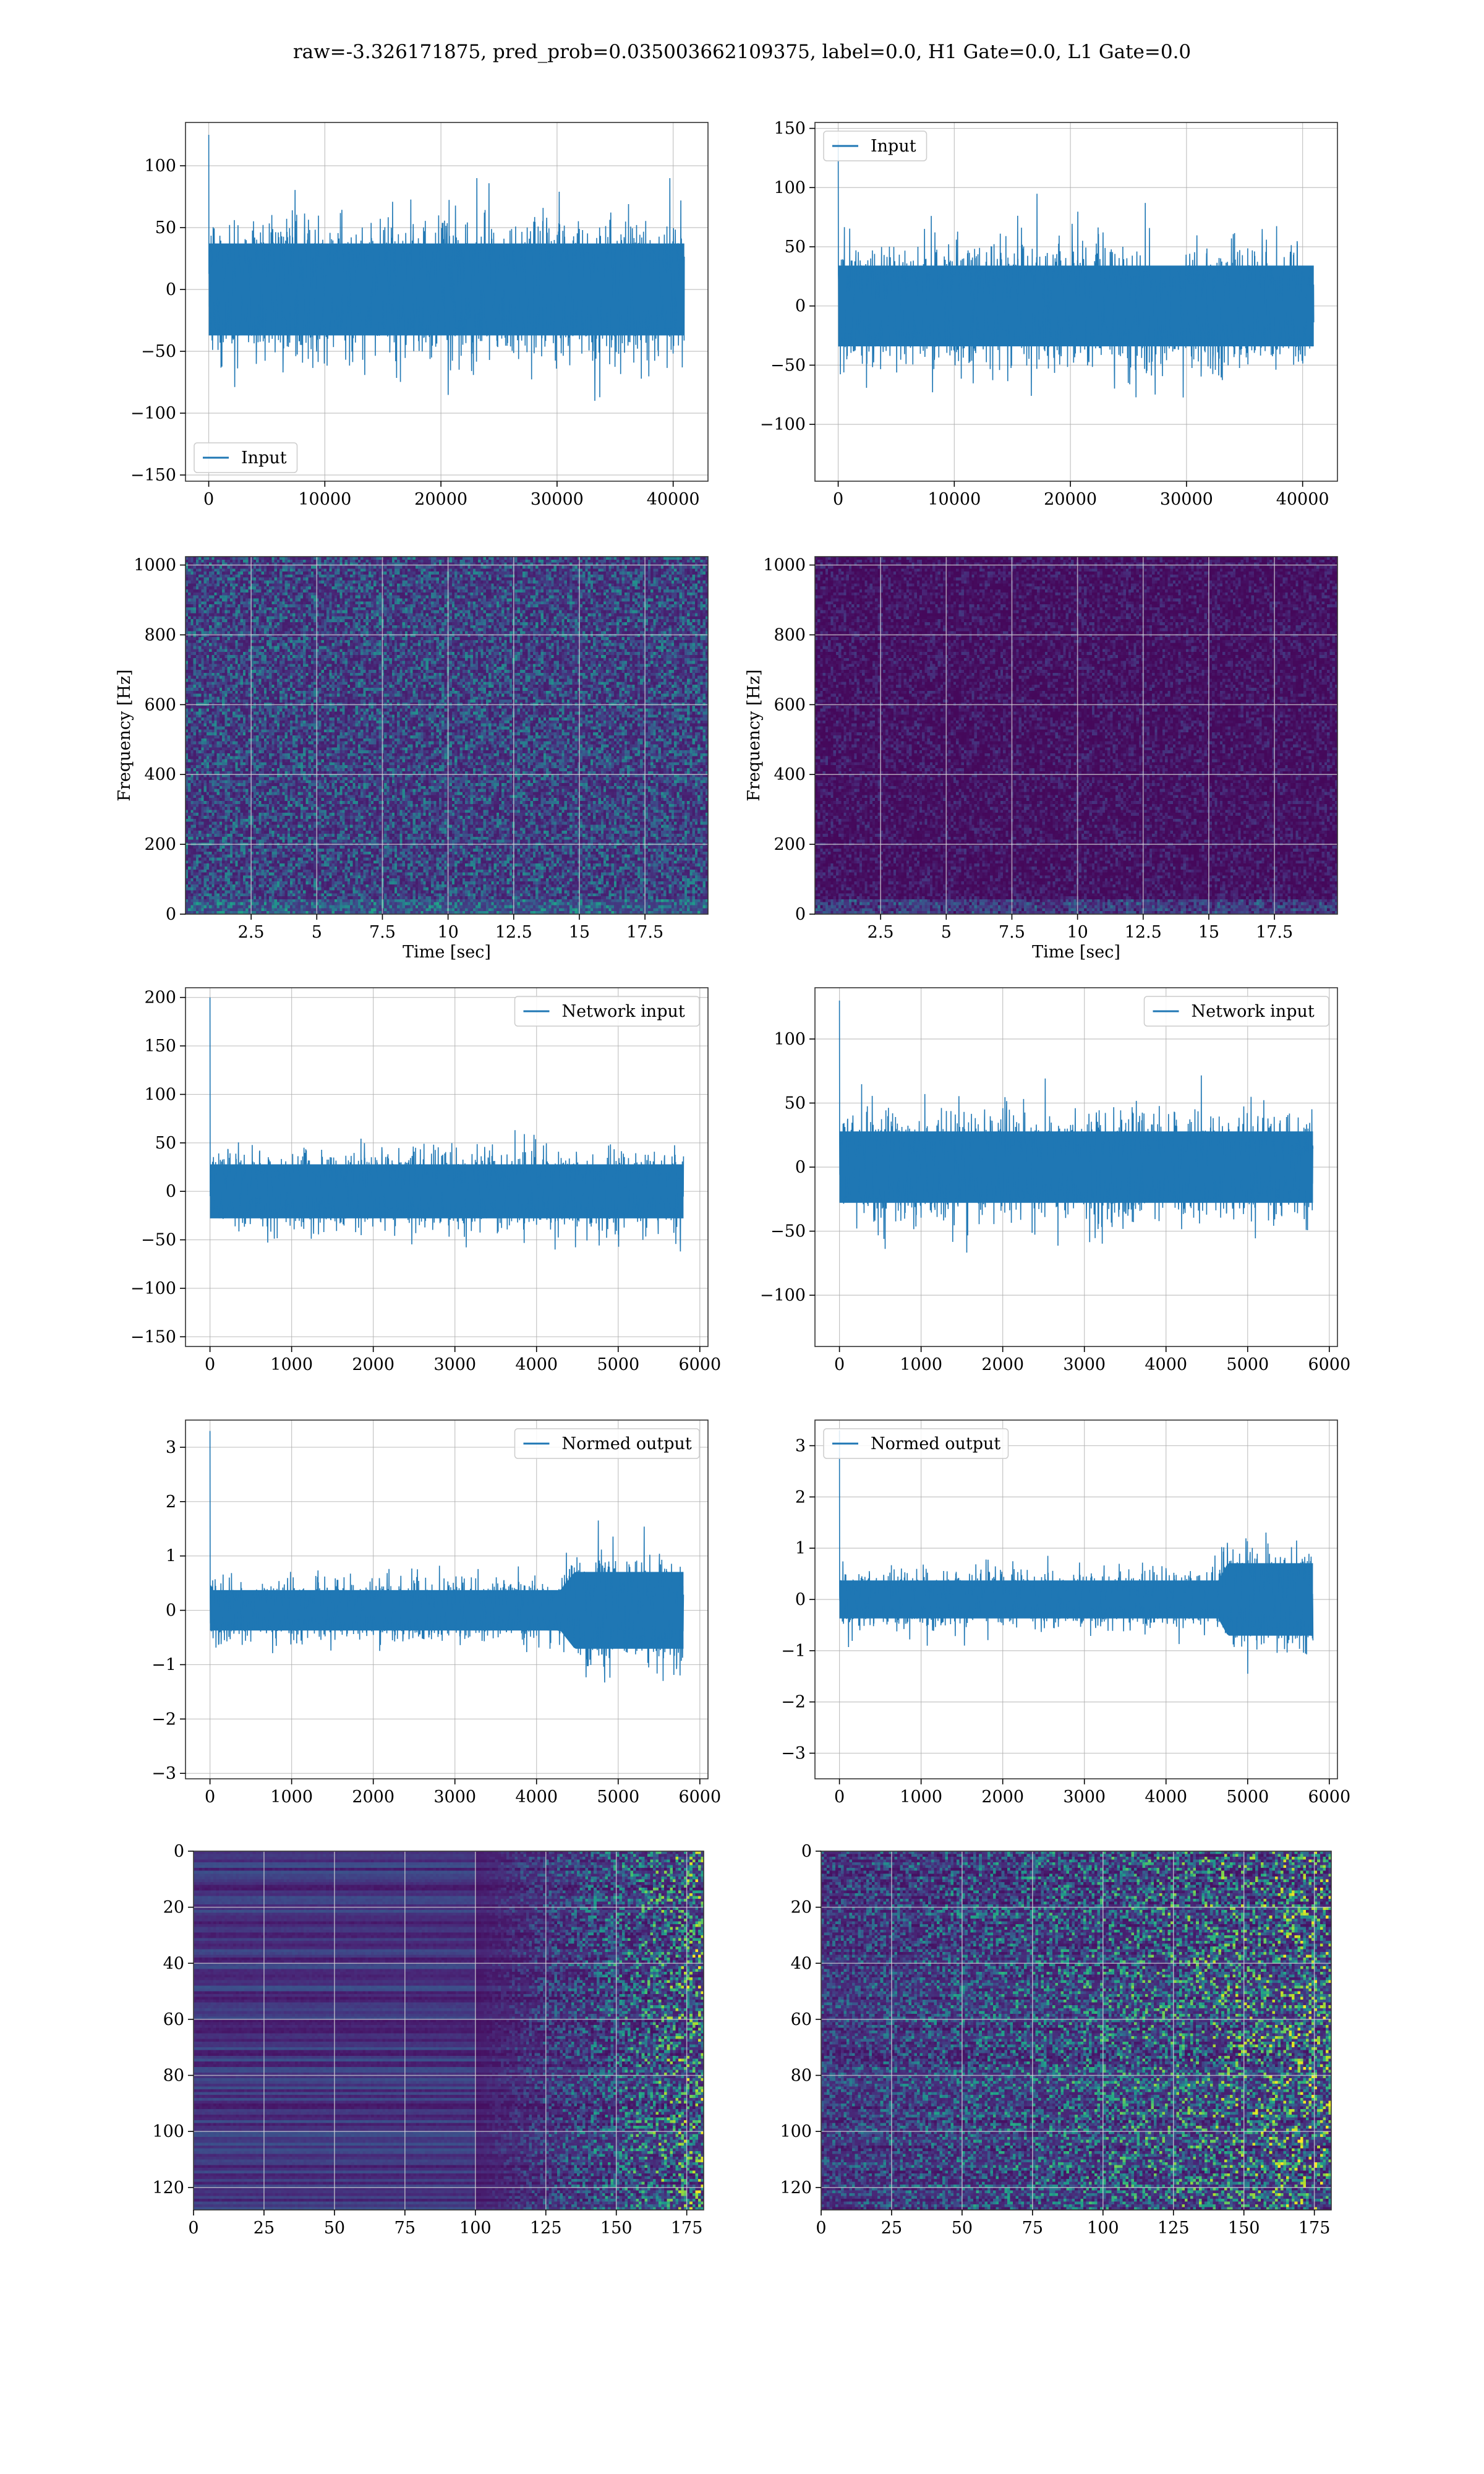  What do you see at coordinates (954, 499) in the screenshot?
I see `x-tick-label: 10000` at bounding box center [954, 499].